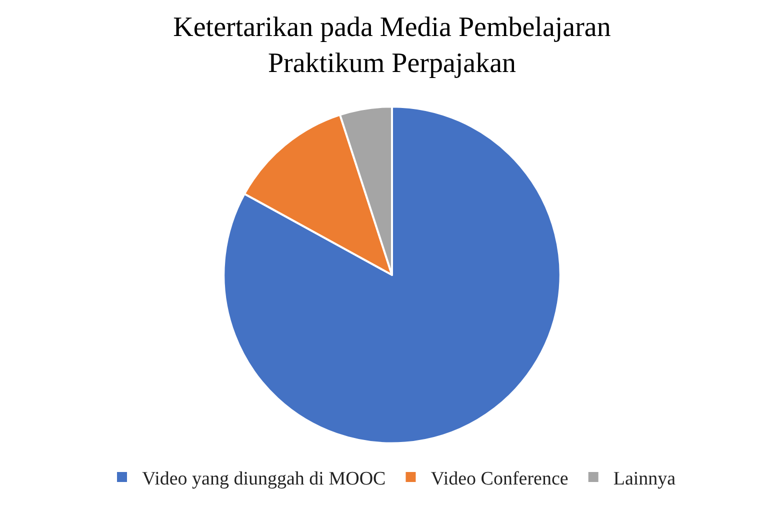 The height and width of the screenshot is (511, 784). Describe the element at coordinates (644, 479) in the screenshot. I see `legend-label: Lainnya` at that location.